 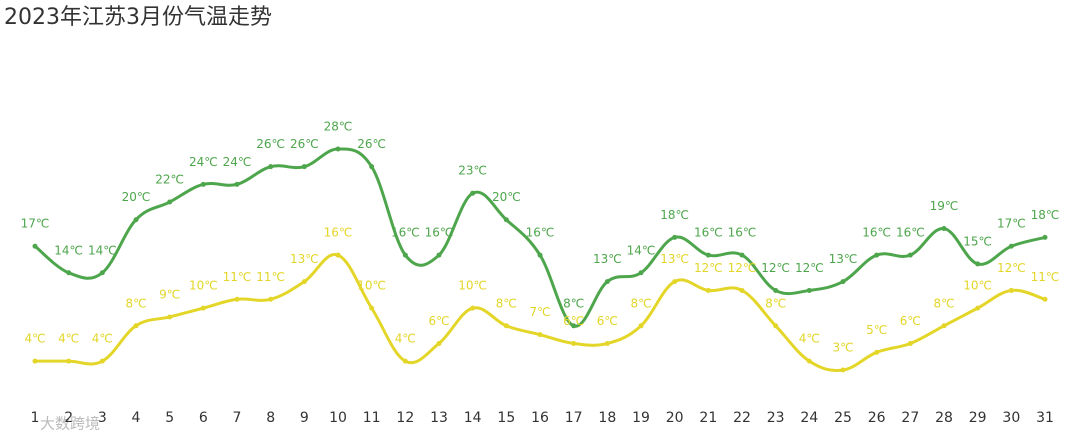 I want to click on x-tick-label: 8, so click(x=270, y=418).